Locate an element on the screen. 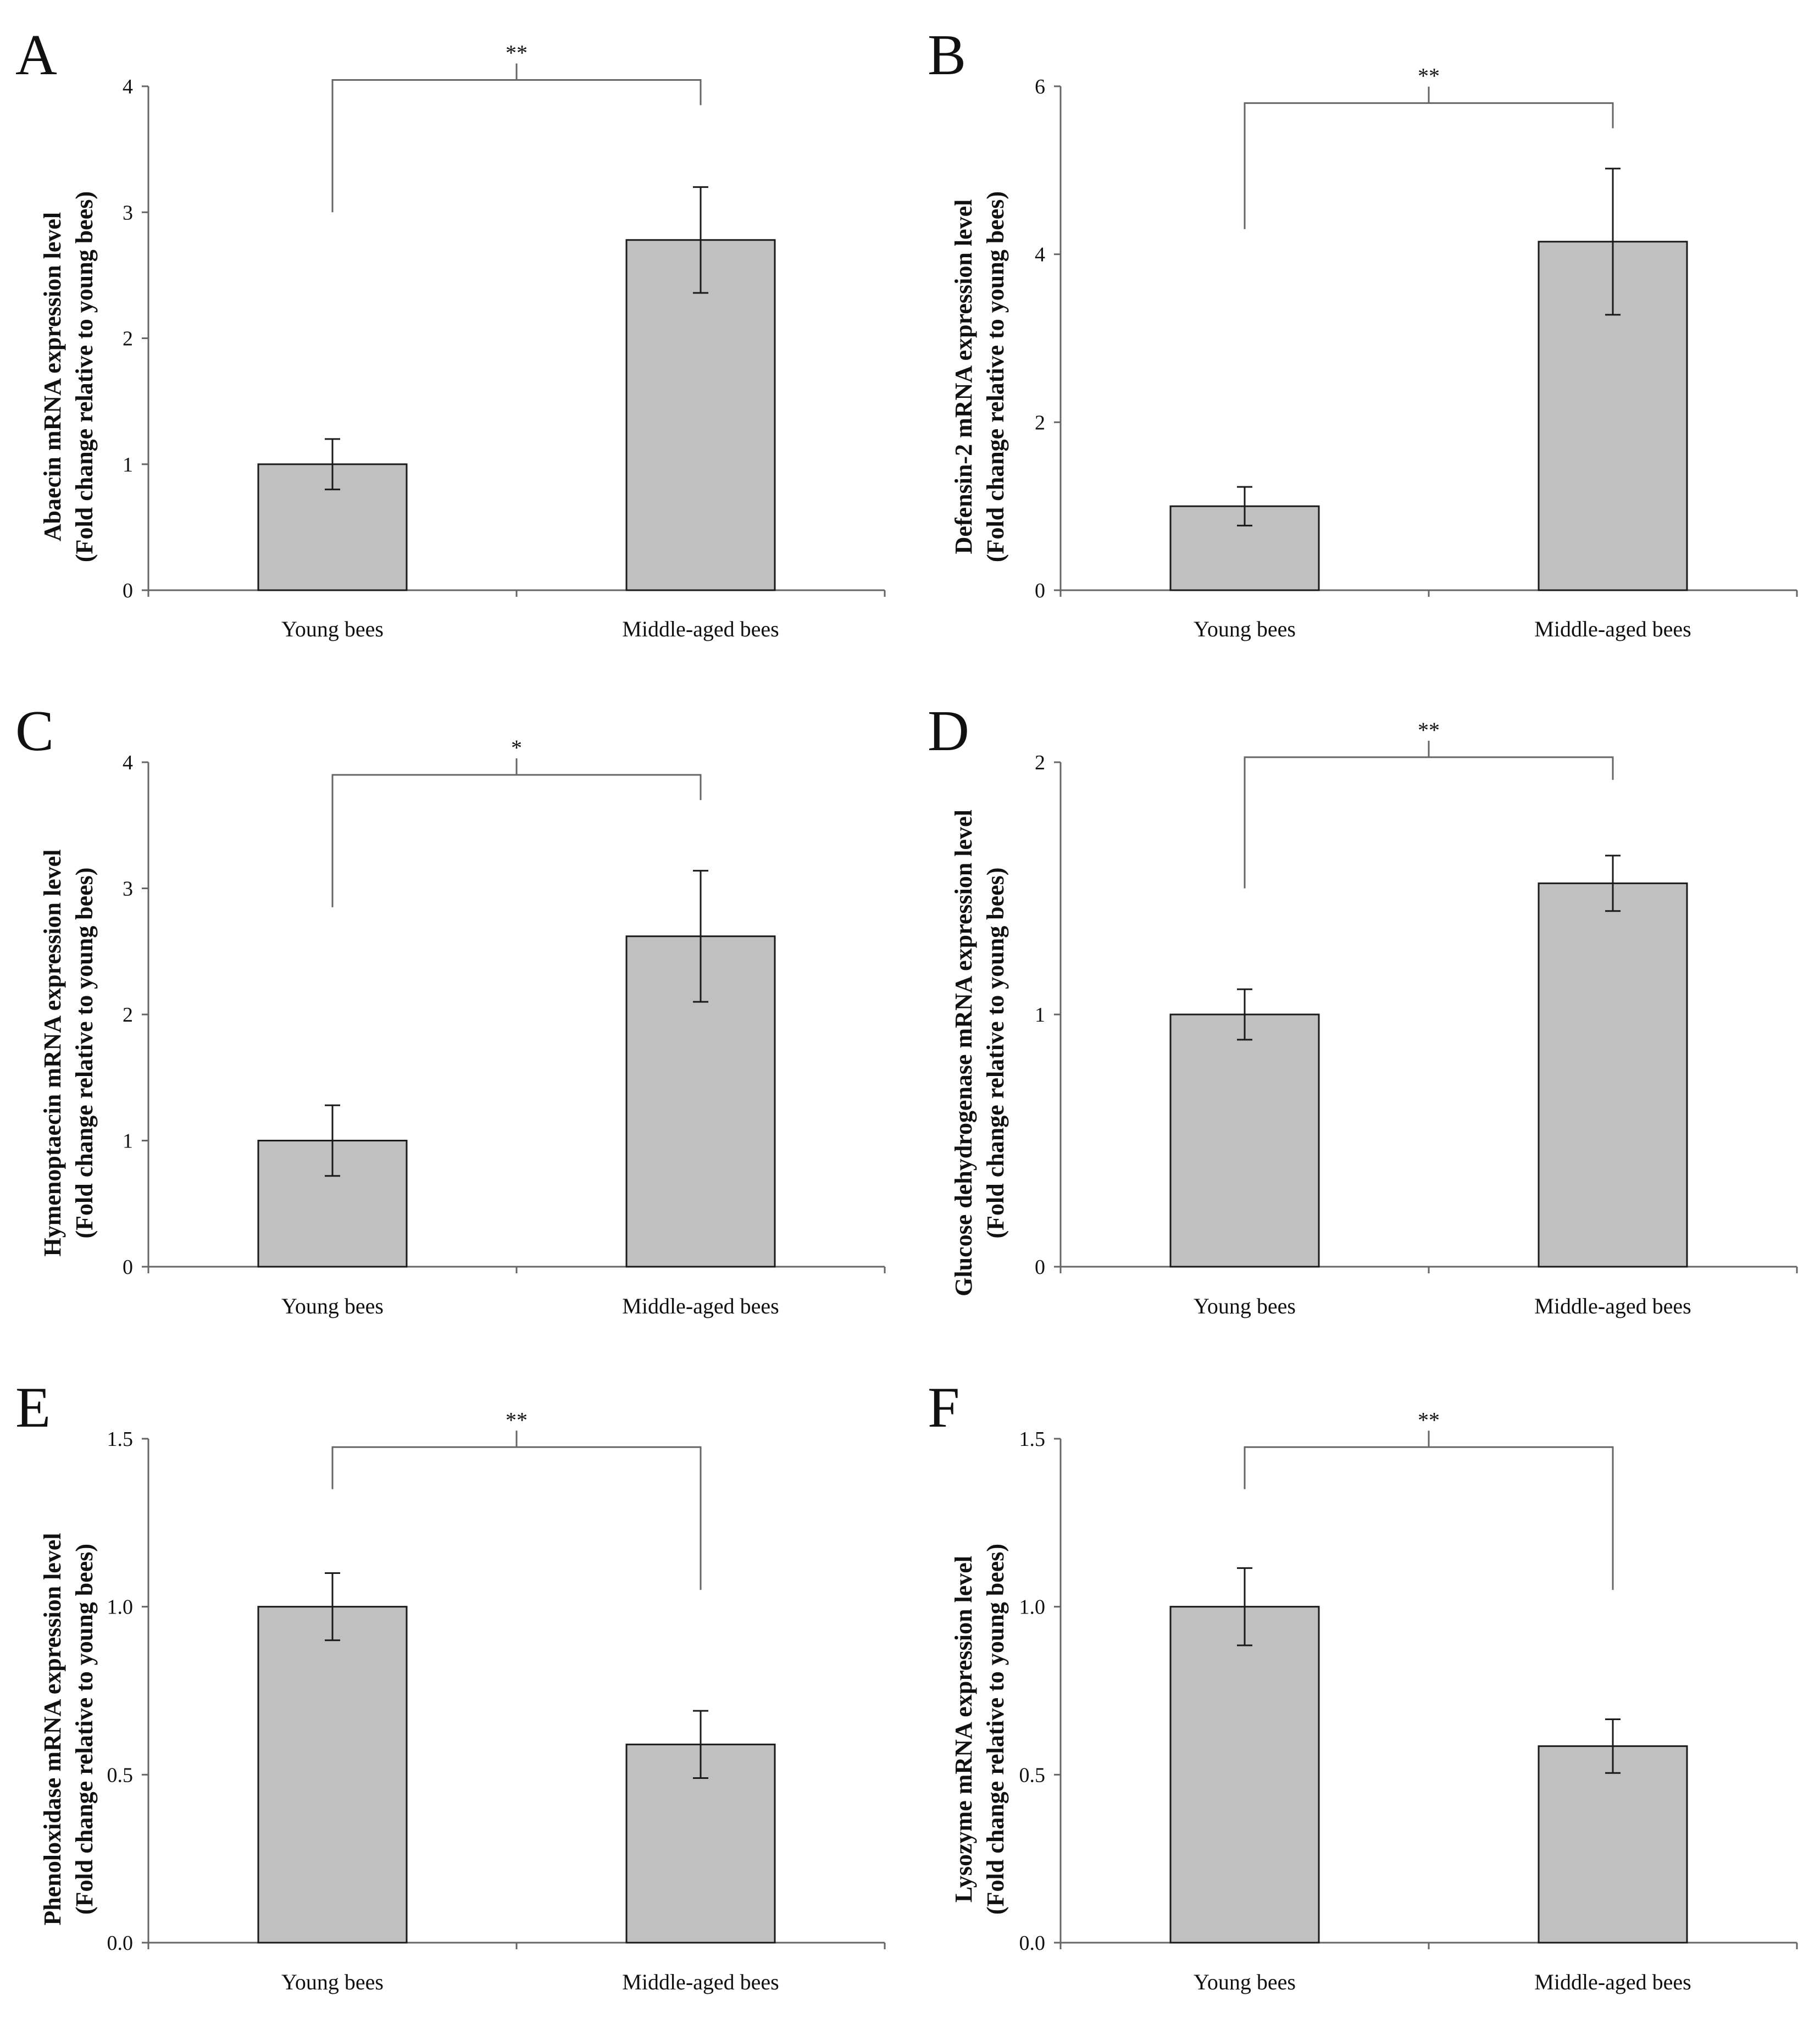 The height and width of the screenshot is (2024, 1820). y-axis-label: Lysozyme mRNA expression level is located at coordinates (963, 1729).